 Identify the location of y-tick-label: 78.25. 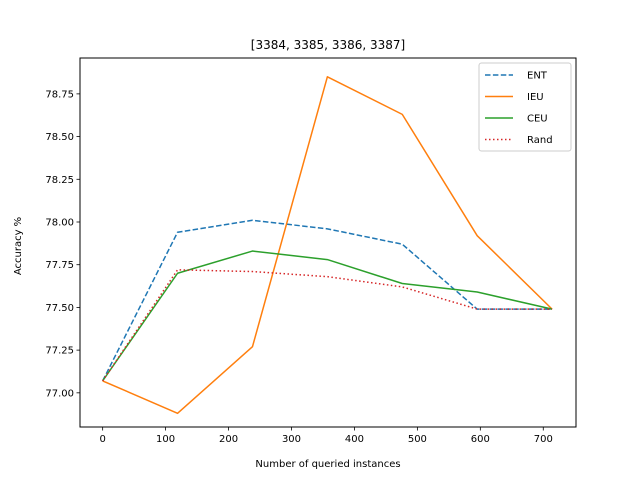
(59, 180).